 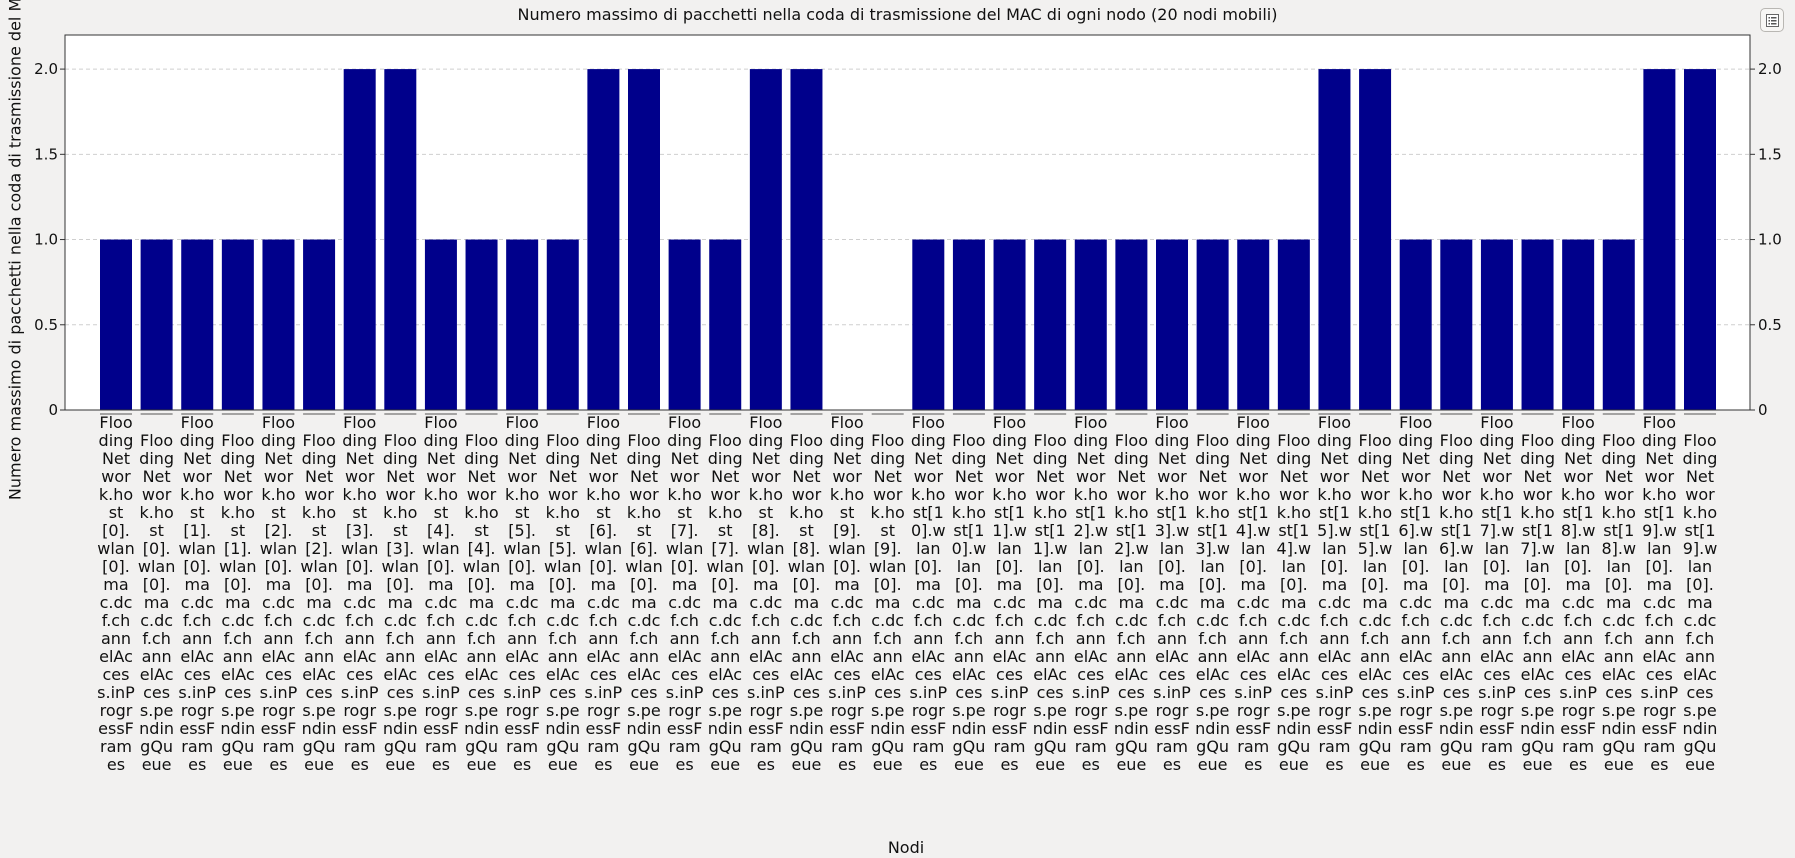 I want to click on y-tick-label-right: 0, so click(x=1763, y=410).